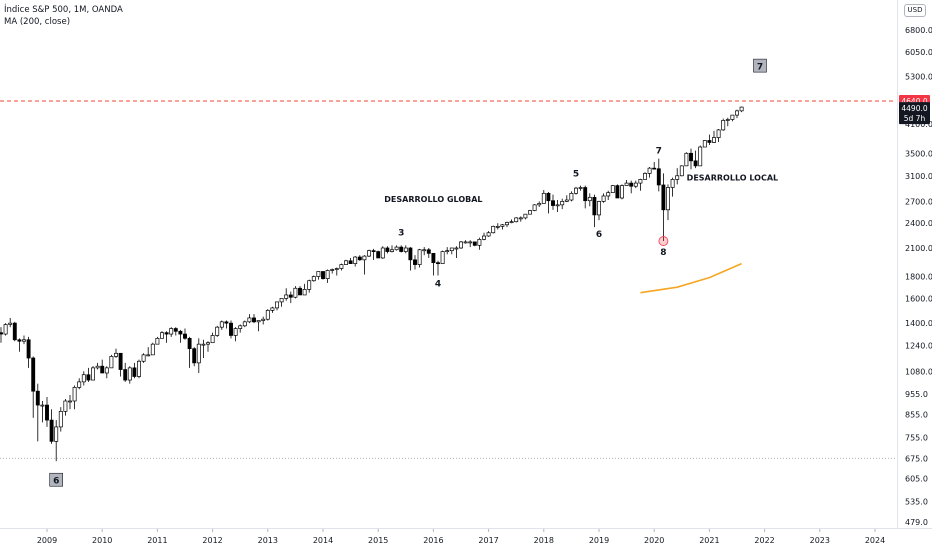  What do you see at coordinates (37, 22) in the screenshot?
I see `indicator-title: MA (200, close)` at bounding box center [37, 22].